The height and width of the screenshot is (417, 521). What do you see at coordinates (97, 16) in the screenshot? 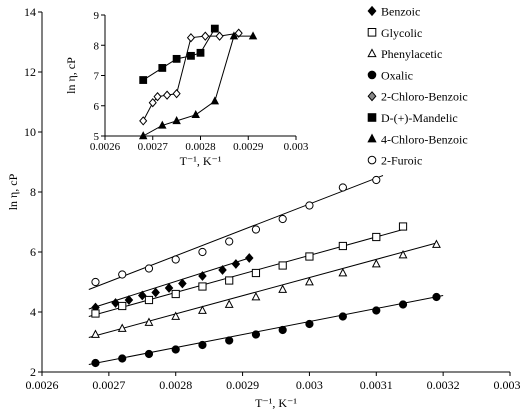
I see `inset-y-tick-label: 9` at bounding box center [97, 16].